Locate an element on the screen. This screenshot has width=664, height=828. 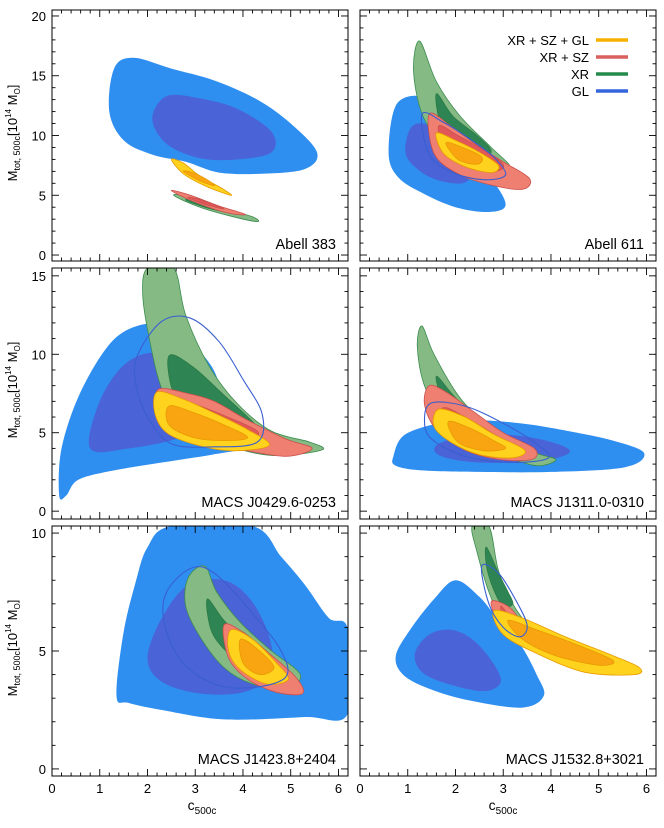
panel-6: 0 1 2 3 4 5 6 MACS J1532.8+3021 is located at coordinates (506, 660).